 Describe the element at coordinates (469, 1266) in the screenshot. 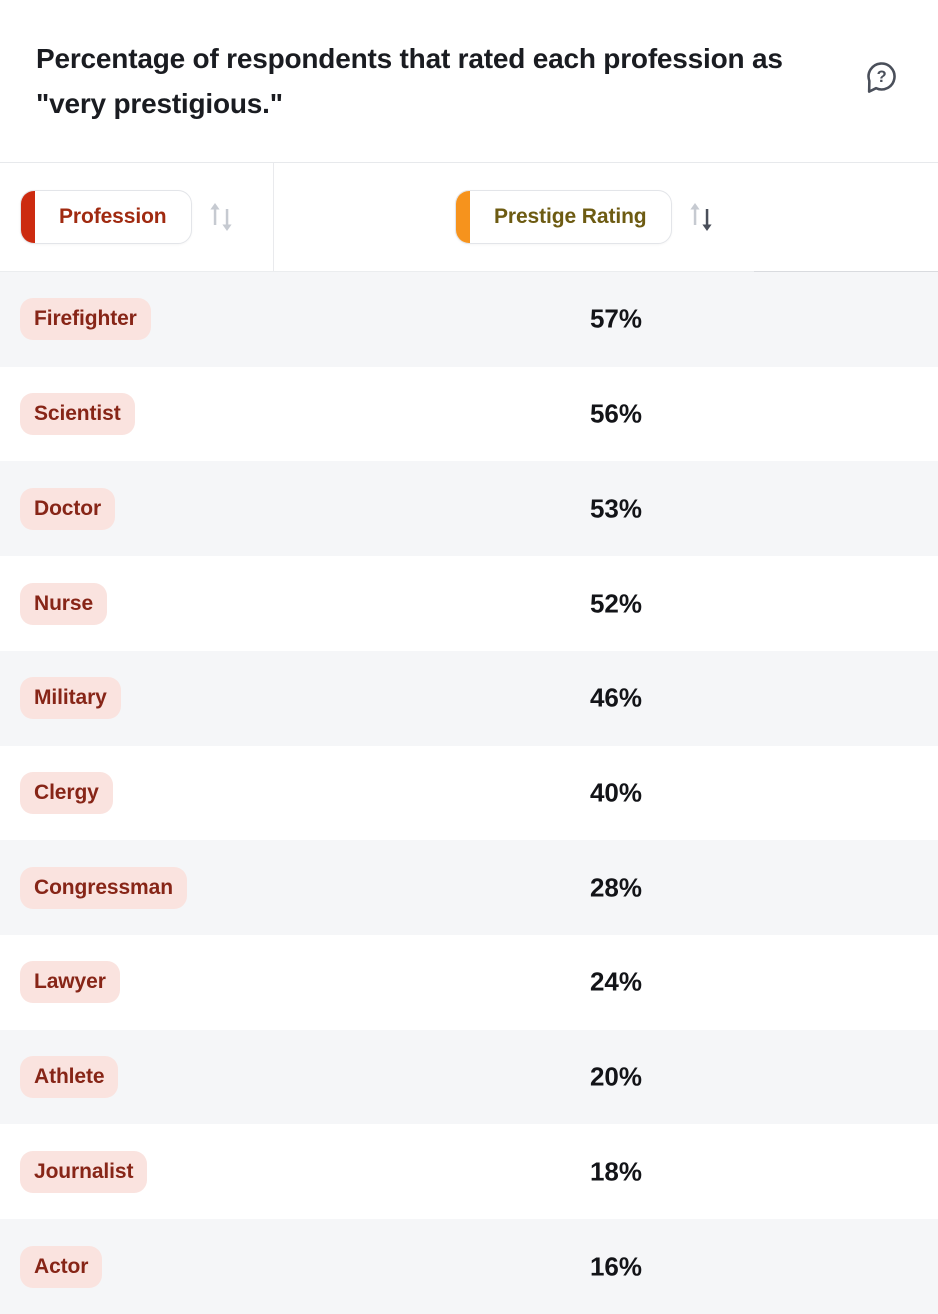

I see `table-row: Actor 16%` at that location.